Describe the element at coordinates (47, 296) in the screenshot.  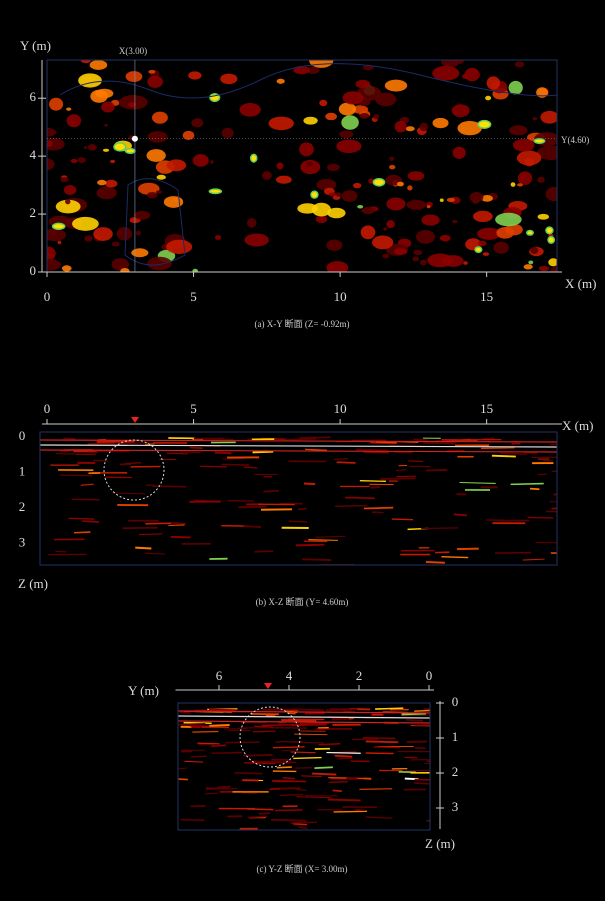
I see `x-tick-label: 0` at that location.